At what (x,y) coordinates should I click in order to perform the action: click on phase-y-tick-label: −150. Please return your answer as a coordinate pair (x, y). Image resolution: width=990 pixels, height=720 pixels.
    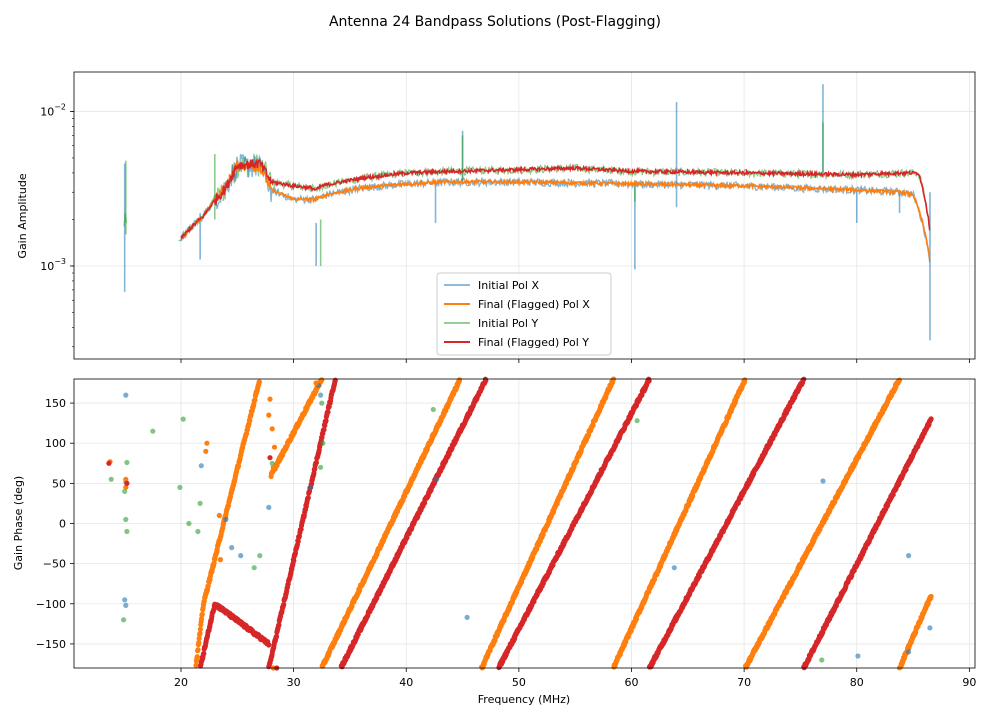
    Looking at the image, I should click on (51, 644).